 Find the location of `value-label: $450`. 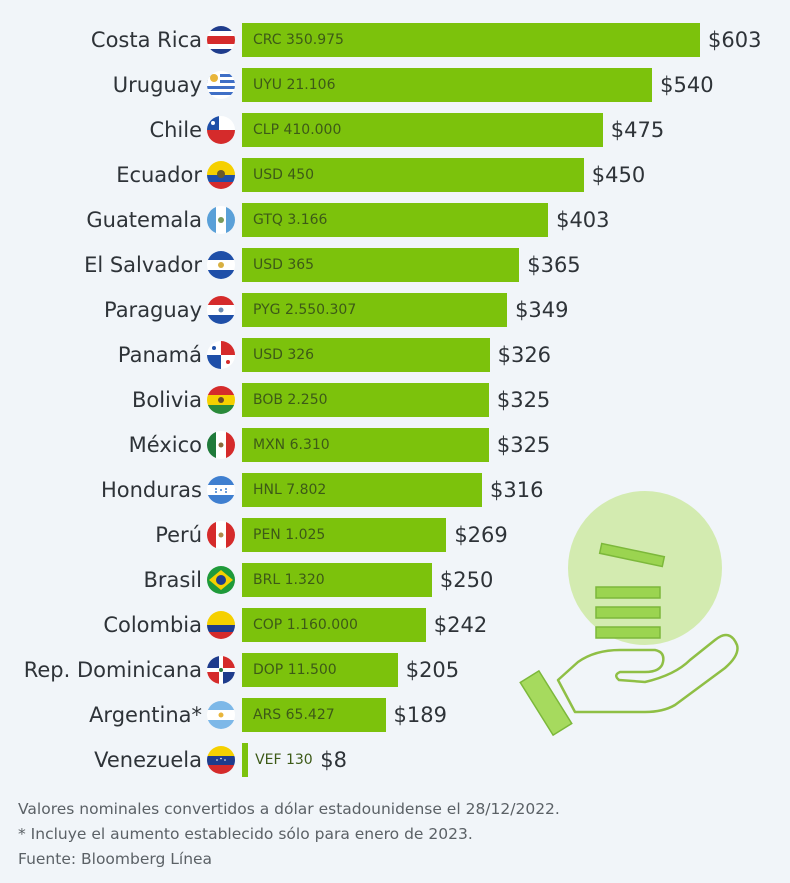

value-label: $450 is located at coordinates (618, 175).